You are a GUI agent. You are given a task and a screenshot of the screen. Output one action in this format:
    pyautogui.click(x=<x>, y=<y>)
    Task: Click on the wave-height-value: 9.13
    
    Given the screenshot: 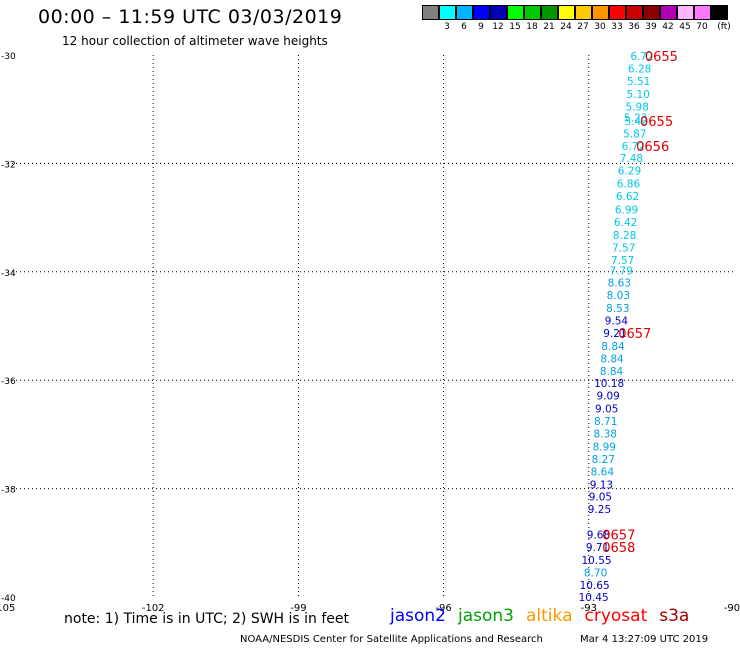 What is the action you would take?
    pyautogui.click(x=601, y=485)
    